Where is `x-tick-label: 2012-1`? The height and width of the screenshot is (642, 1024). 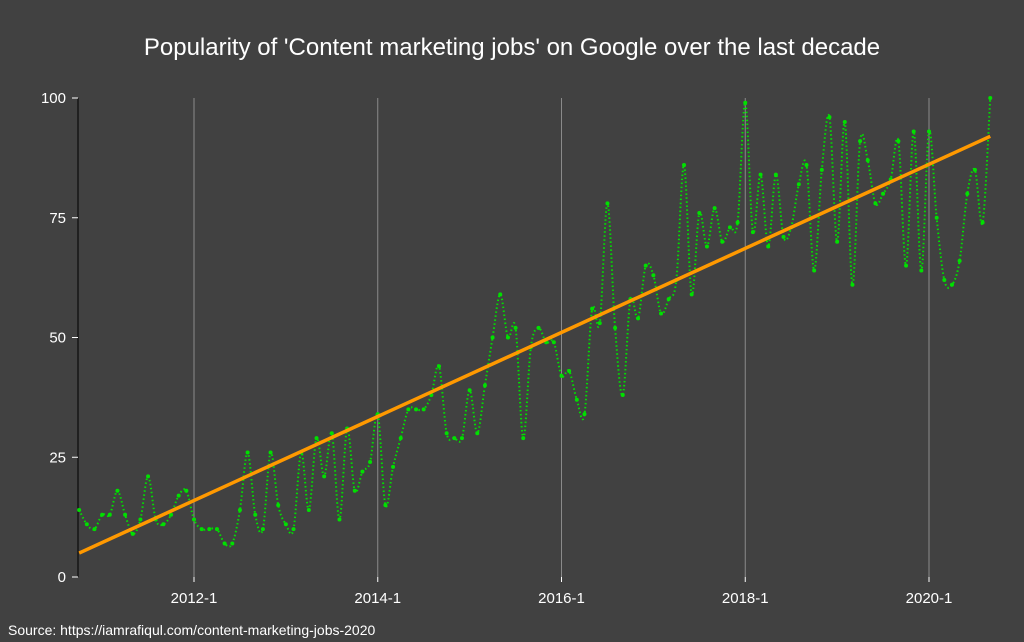
x-tick-label: 2012-1 is located at coordinates (194, 598).